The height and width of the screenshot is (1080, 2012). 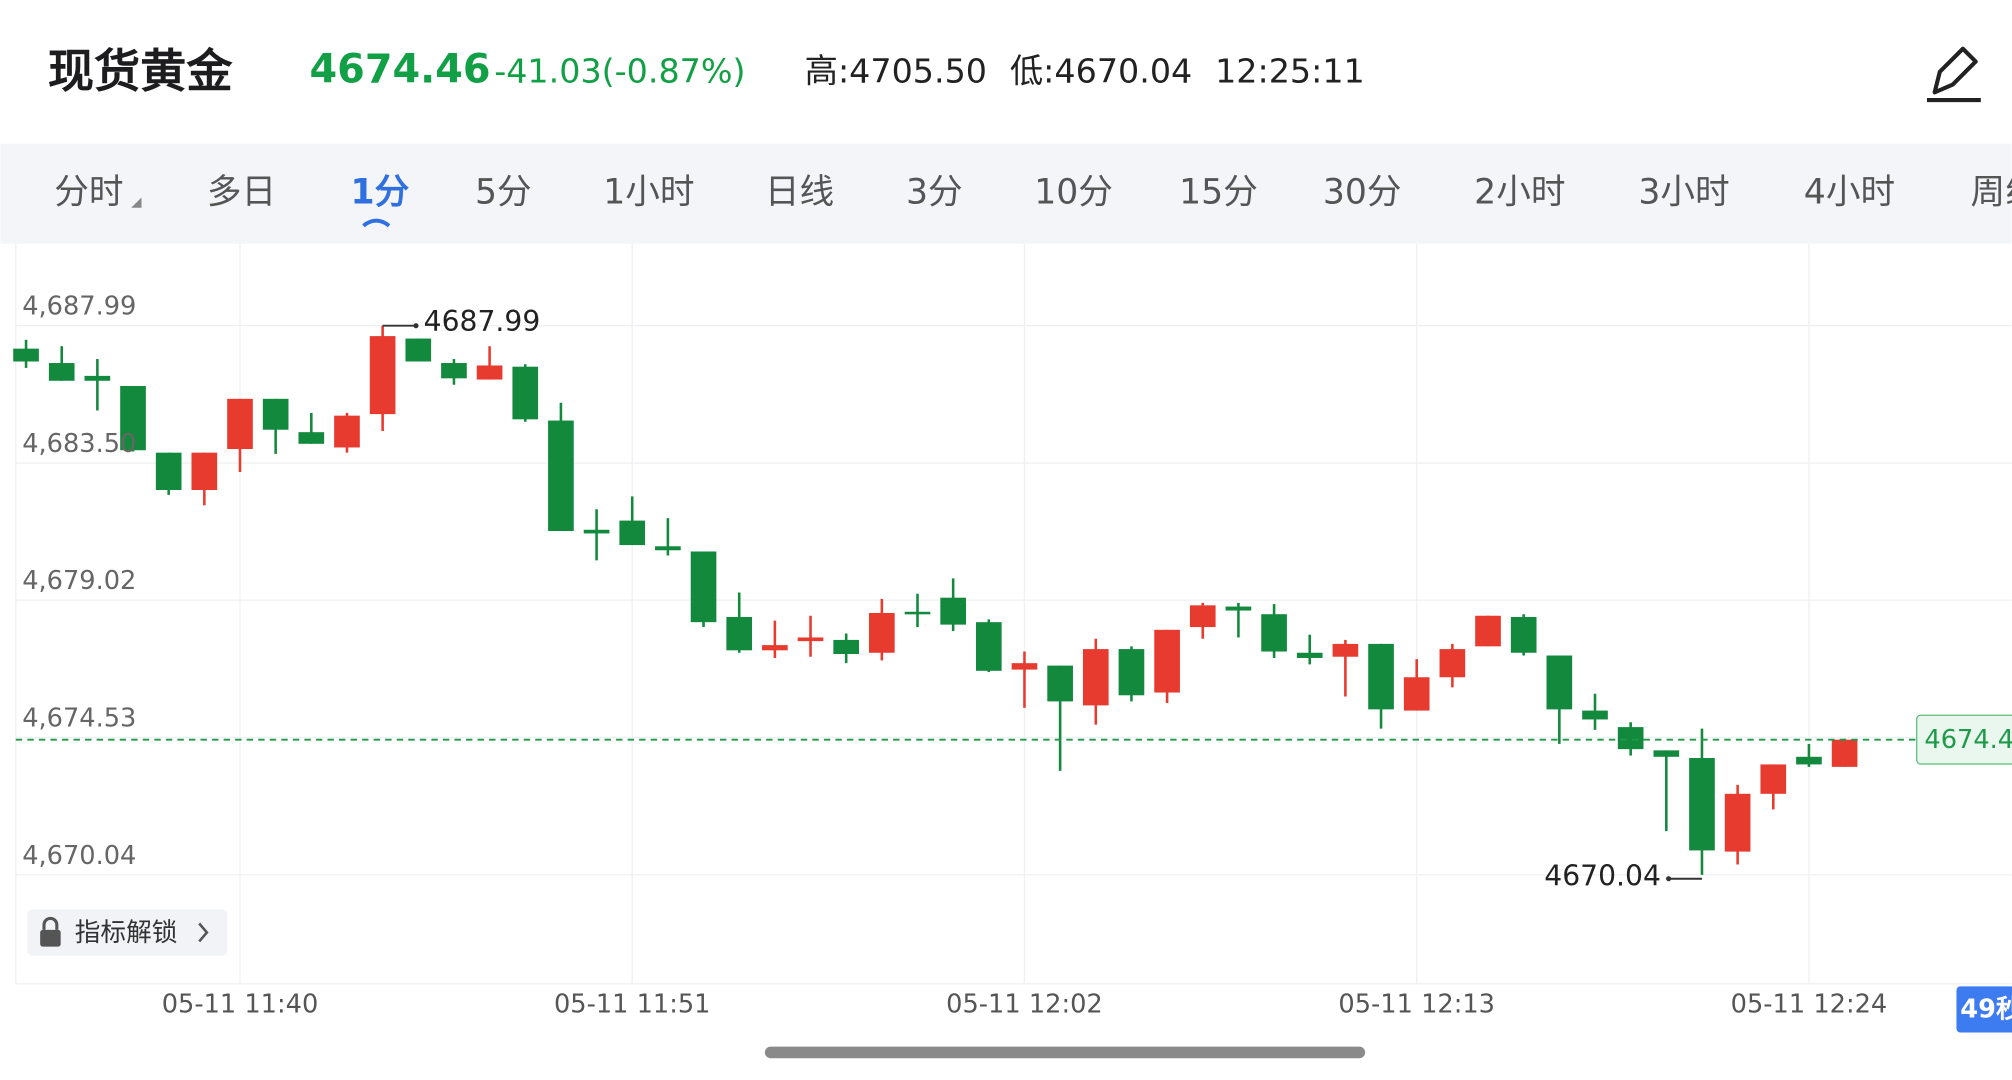 What do you see at coordinates (79, 444) in the screenshot?
I see `y-tick-label: 4,683.50` at bounding box center [79, 444].